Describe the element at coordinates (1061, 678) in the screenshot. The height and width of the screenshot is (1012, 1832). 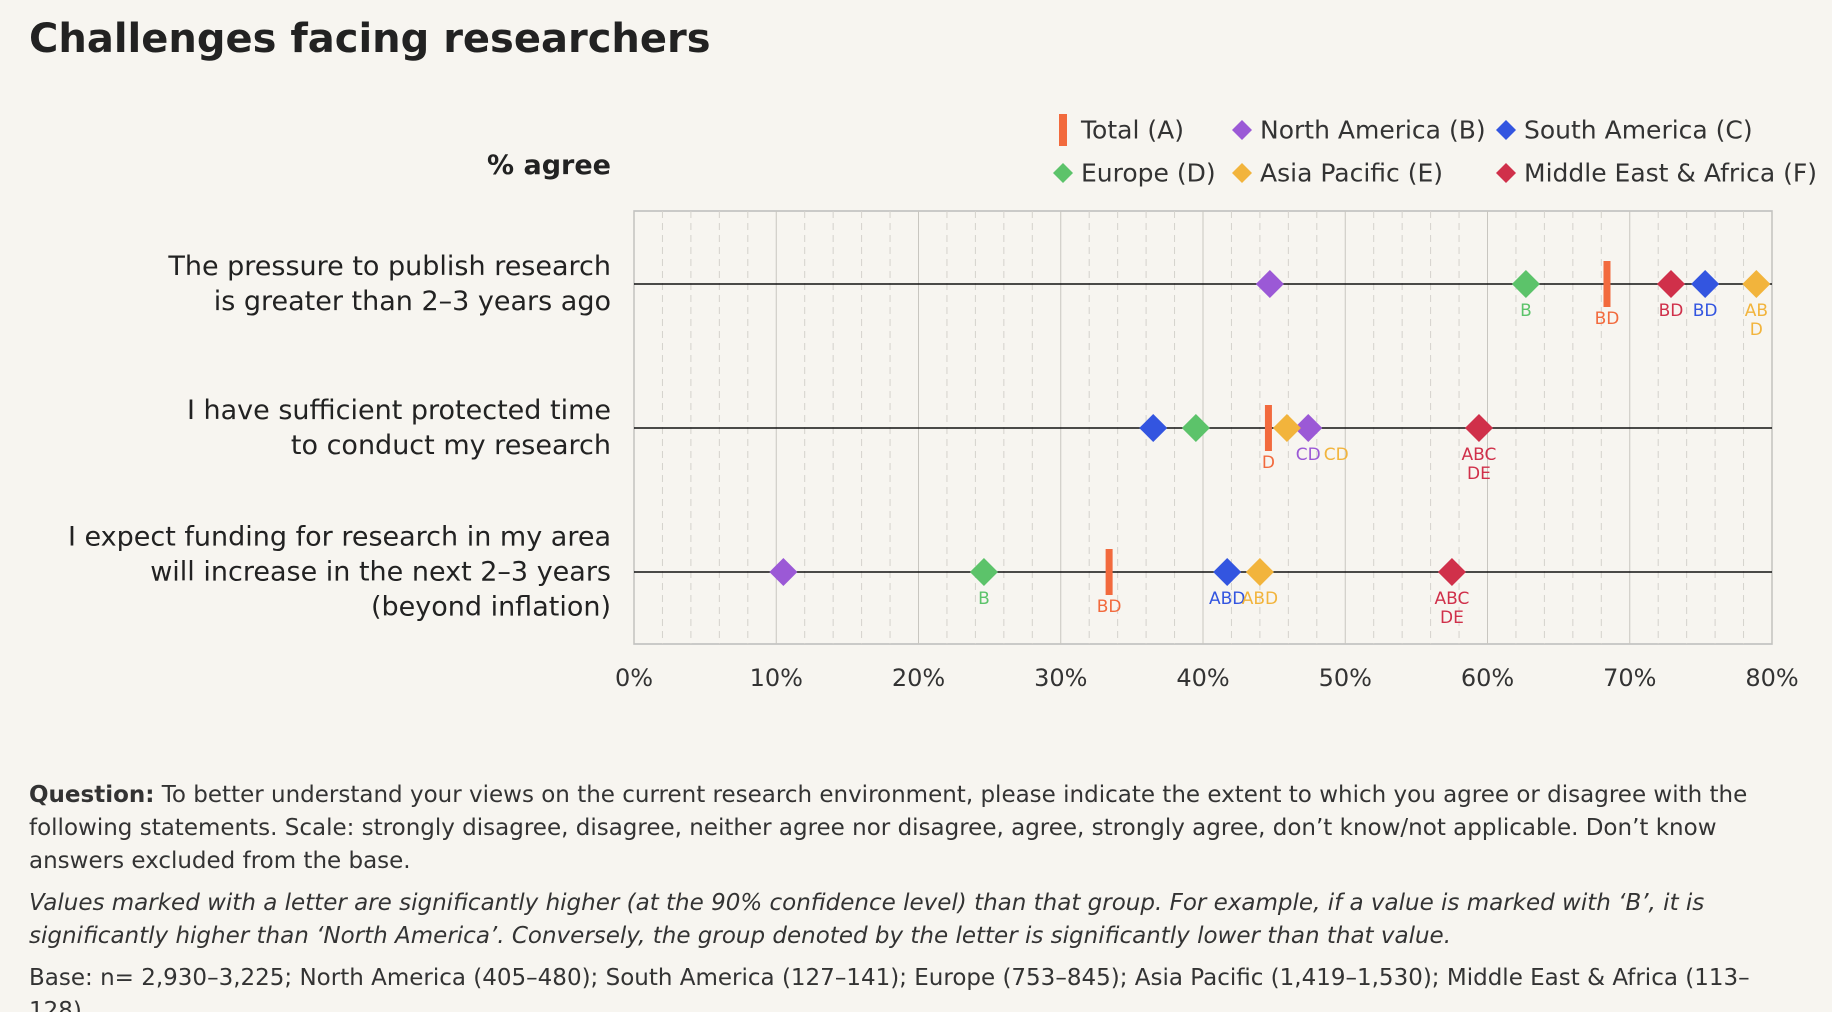
I see `x-tick-label: 30%` at that location.